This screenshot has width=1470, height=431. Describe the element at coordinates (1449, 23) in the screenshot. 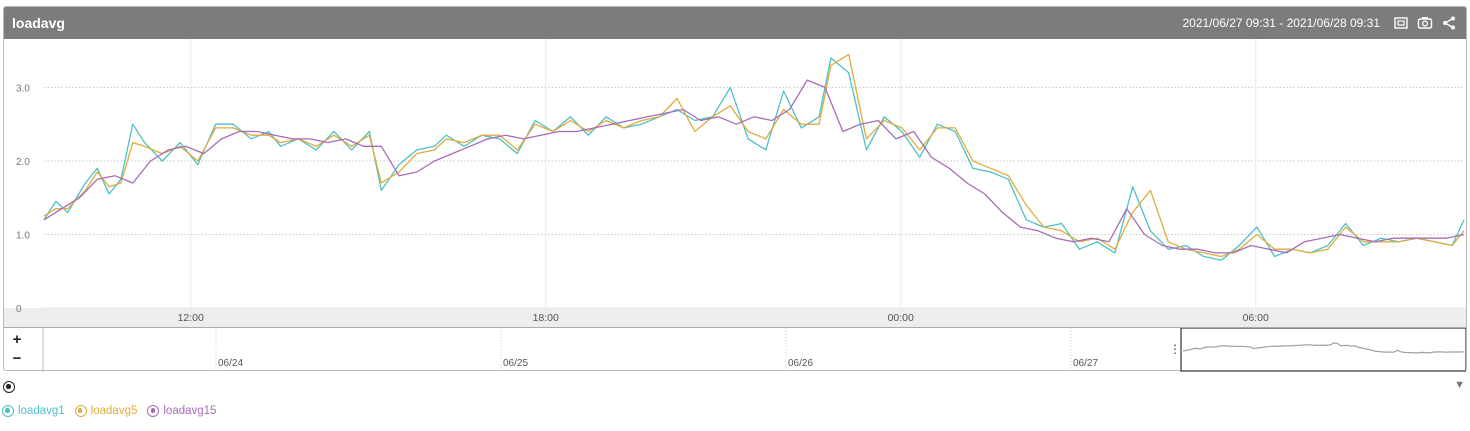

I see `share-icon` at that location.